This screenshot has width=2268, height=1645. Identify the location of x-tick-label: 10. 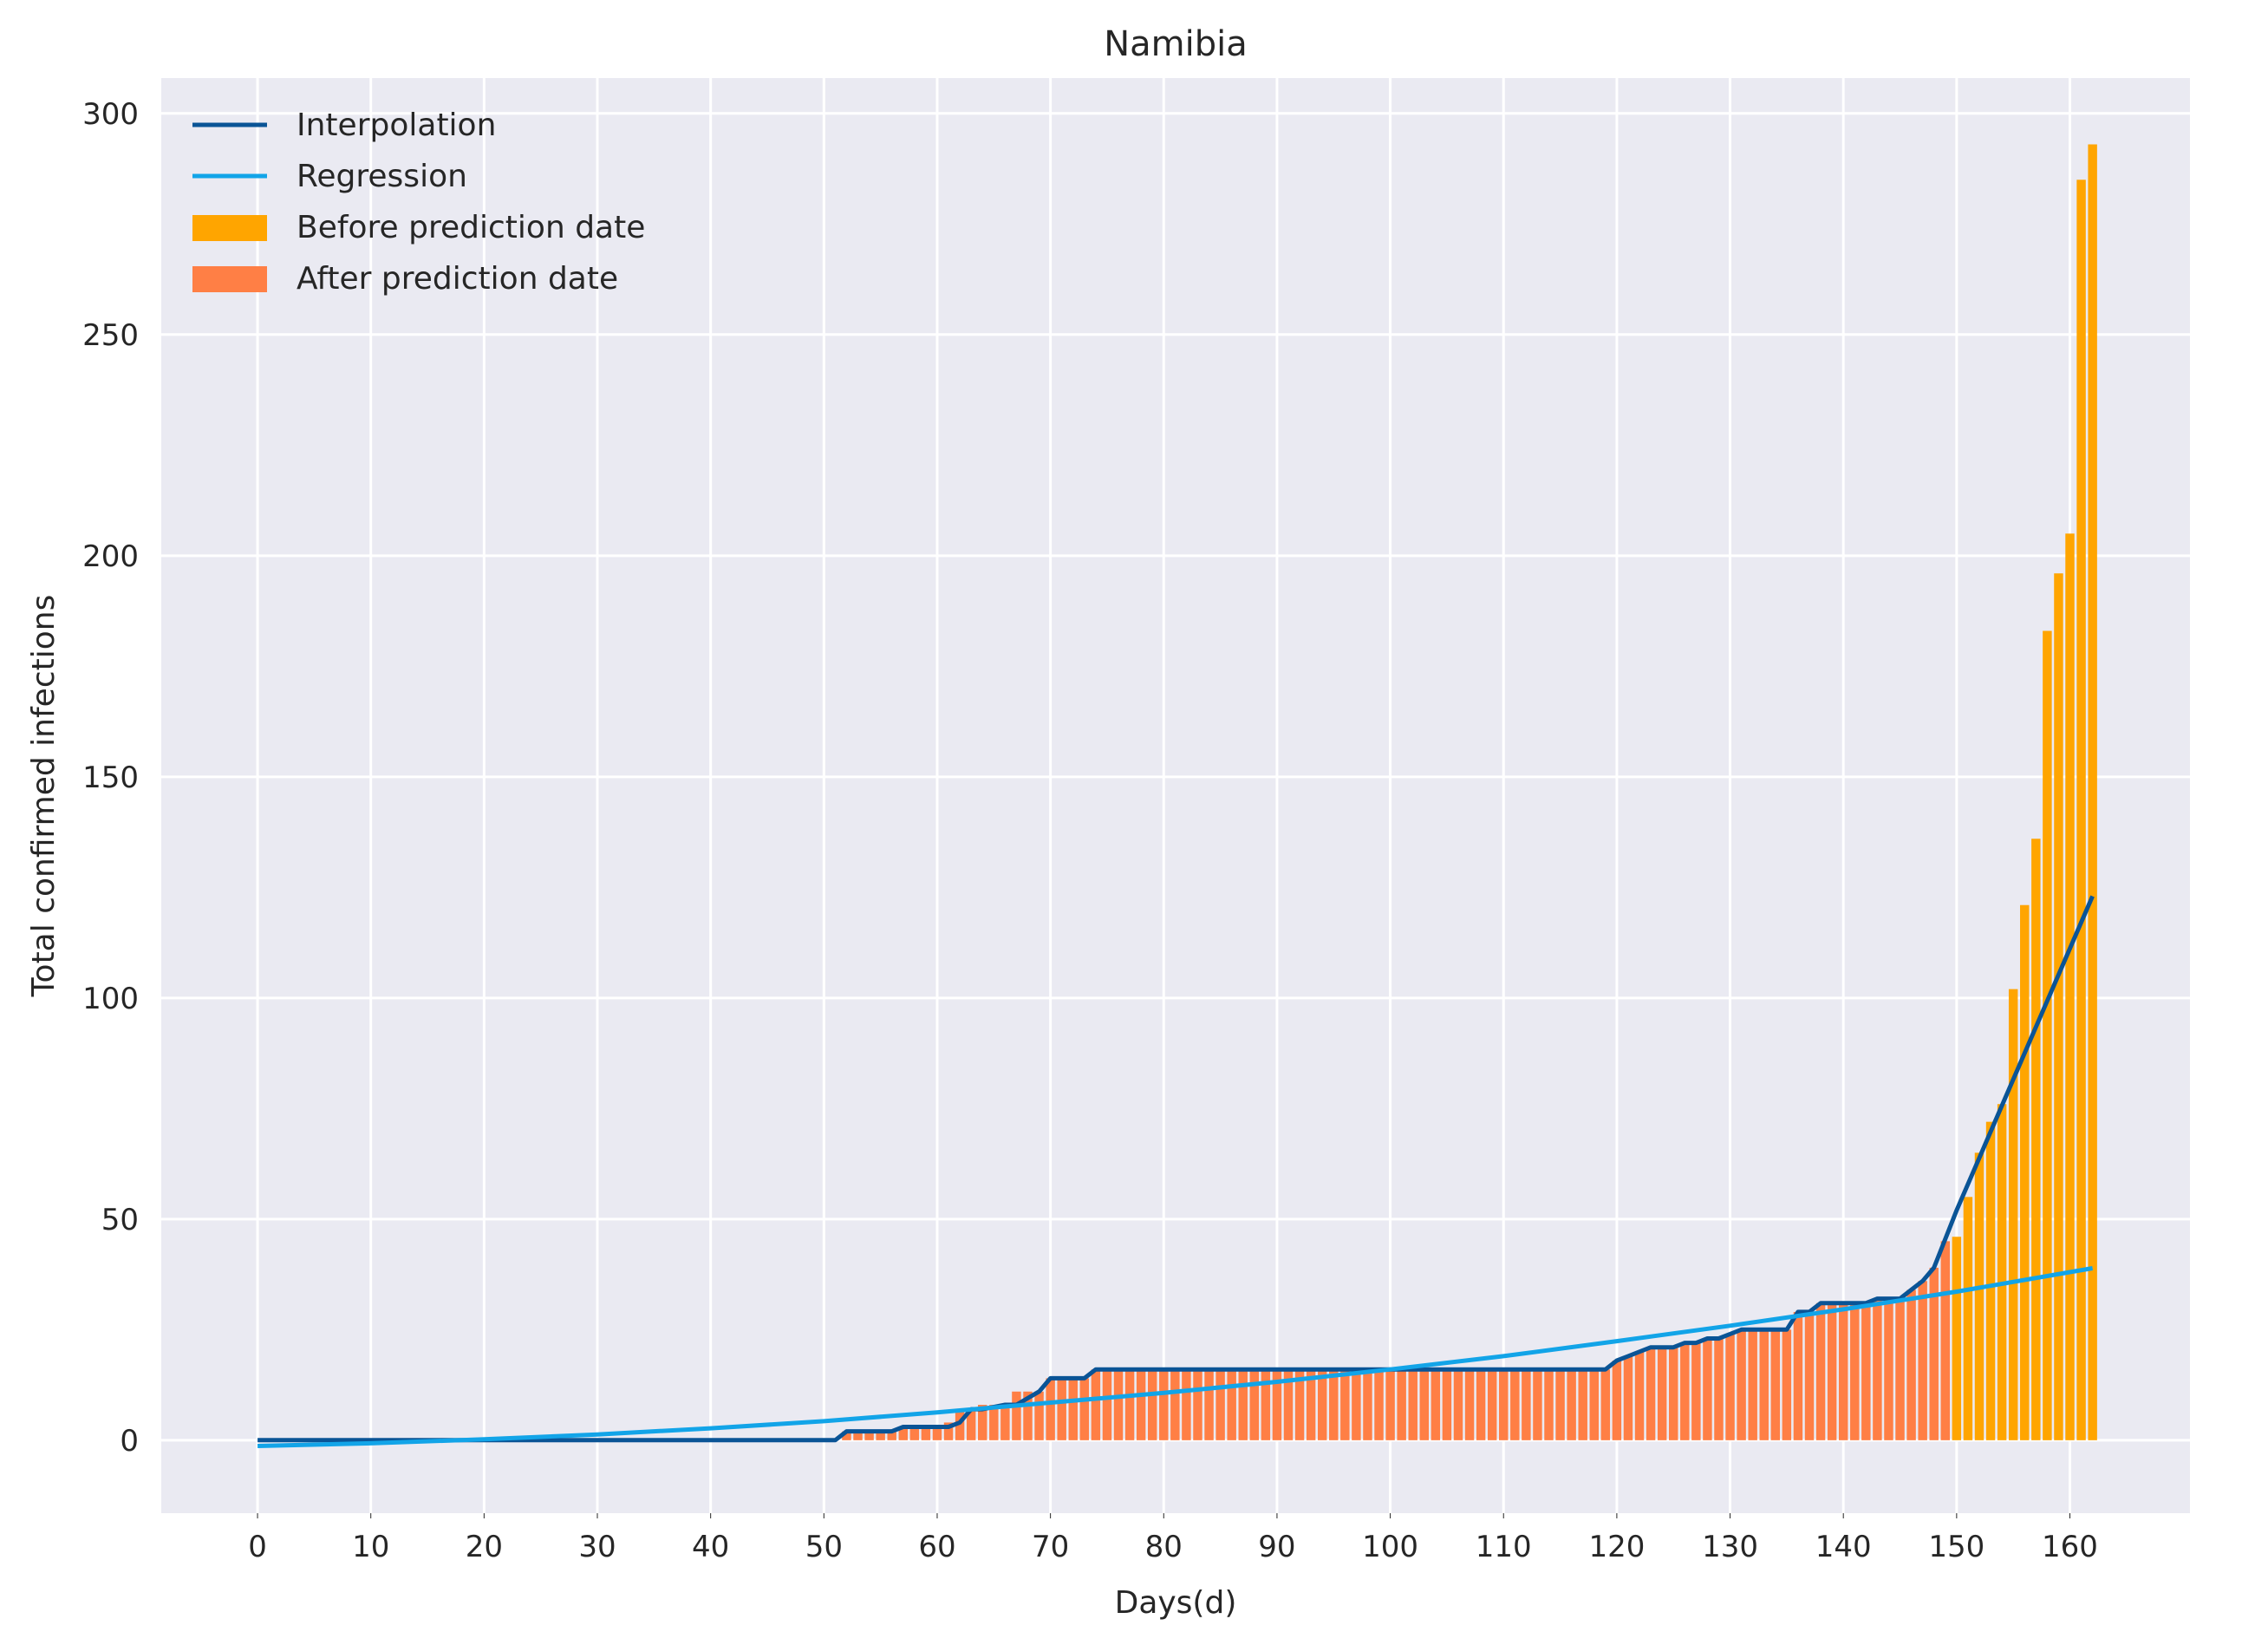
(371, 1547).